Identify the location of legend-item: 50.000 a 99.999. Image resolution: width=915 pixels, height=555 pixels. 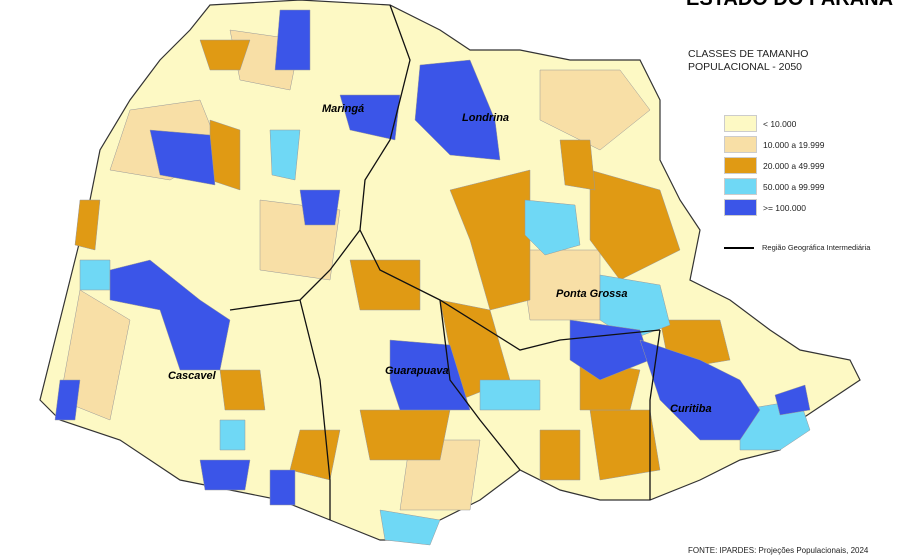
(774, 186).